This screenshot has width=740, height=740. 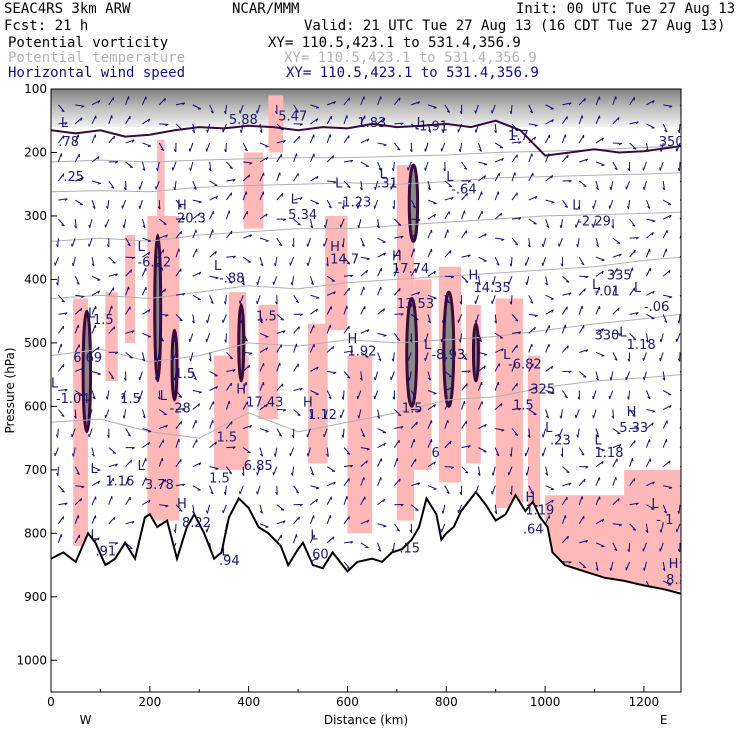 What do you see at coordinates (366, 108) in the screenshot?
I see `stratosphere-pv-band` at bounding box center [366, 108].